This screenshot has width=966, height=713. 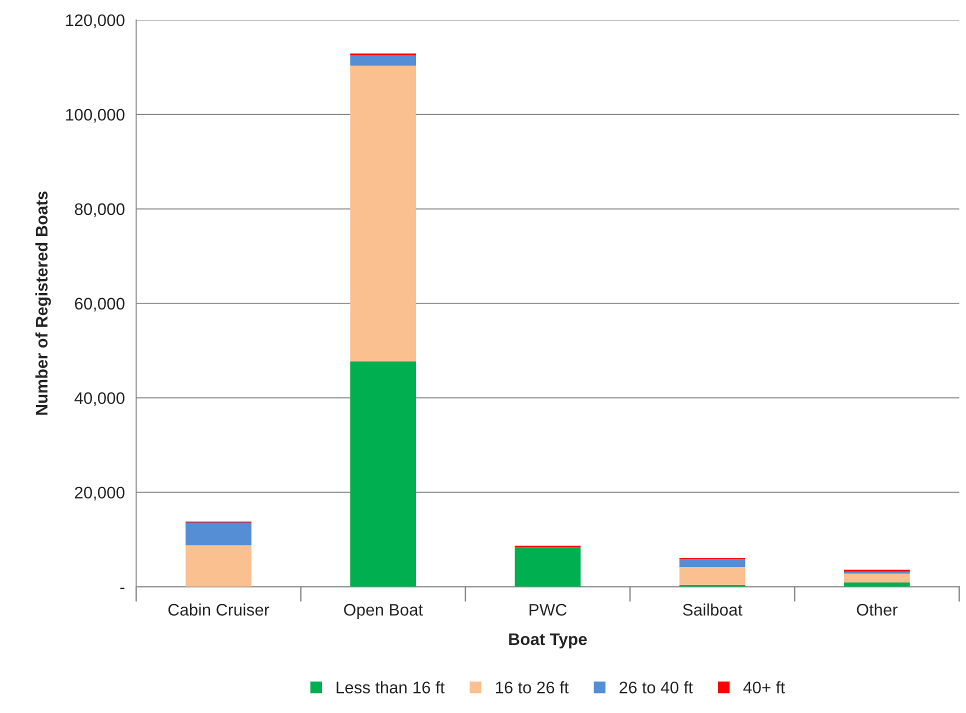 I want to click on x-tick-label: Open Boat, so click(x=383, y=611).